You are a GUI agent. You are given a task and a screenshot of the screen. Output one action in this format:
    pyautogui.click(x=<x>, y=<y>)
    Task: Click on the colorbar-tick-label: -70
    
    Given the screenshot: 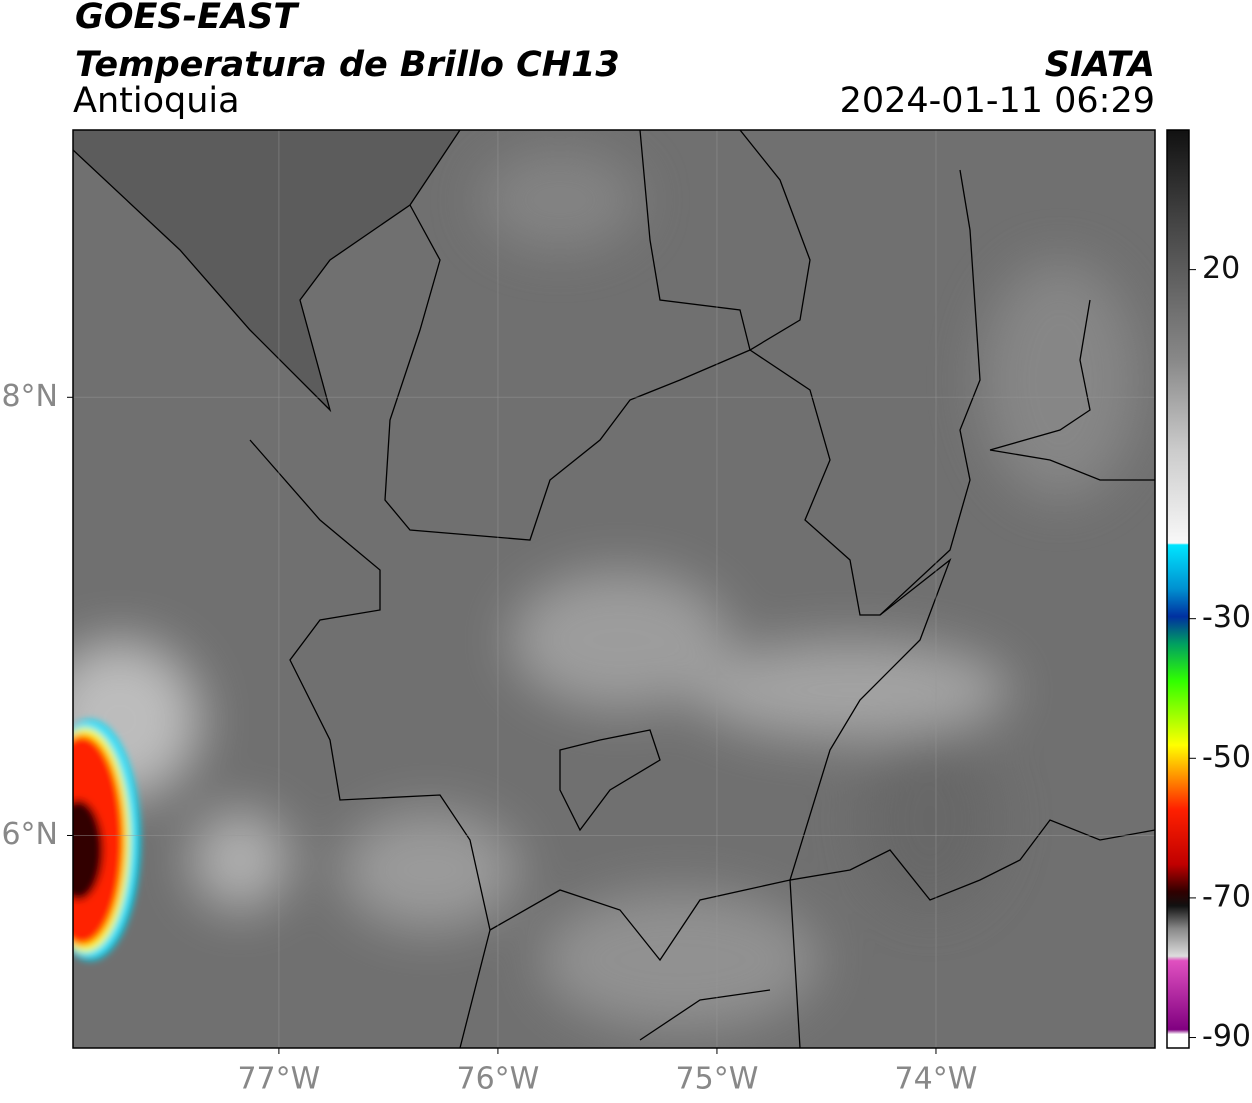 What is the action you would take?
    pyautogui.click(x=1226, y=896)
    